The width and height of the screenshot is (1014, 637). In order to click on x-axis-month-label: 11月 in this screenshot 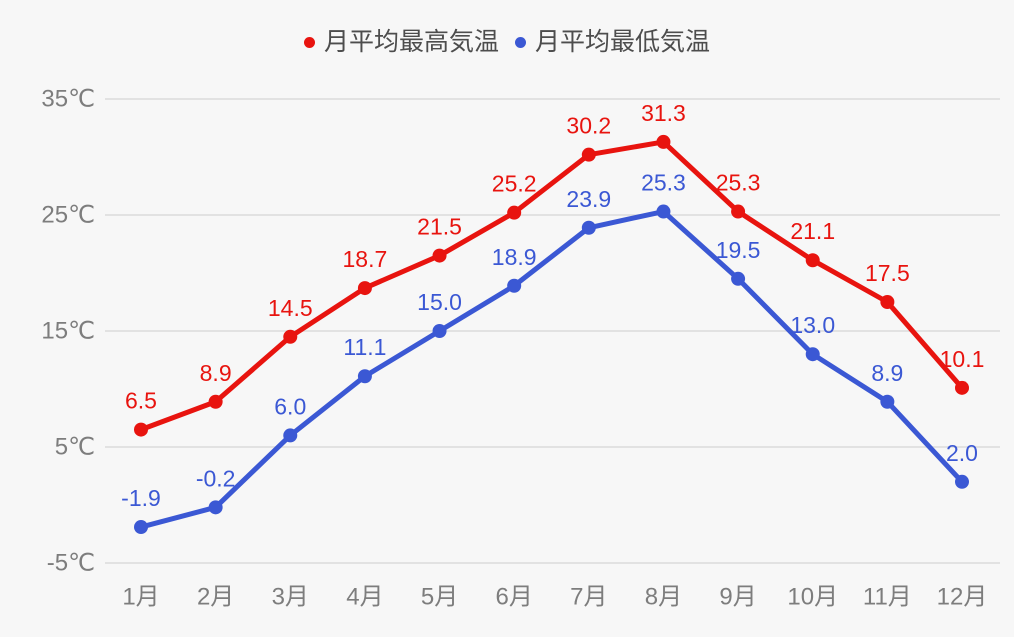, I will do `click(887, 597)`.